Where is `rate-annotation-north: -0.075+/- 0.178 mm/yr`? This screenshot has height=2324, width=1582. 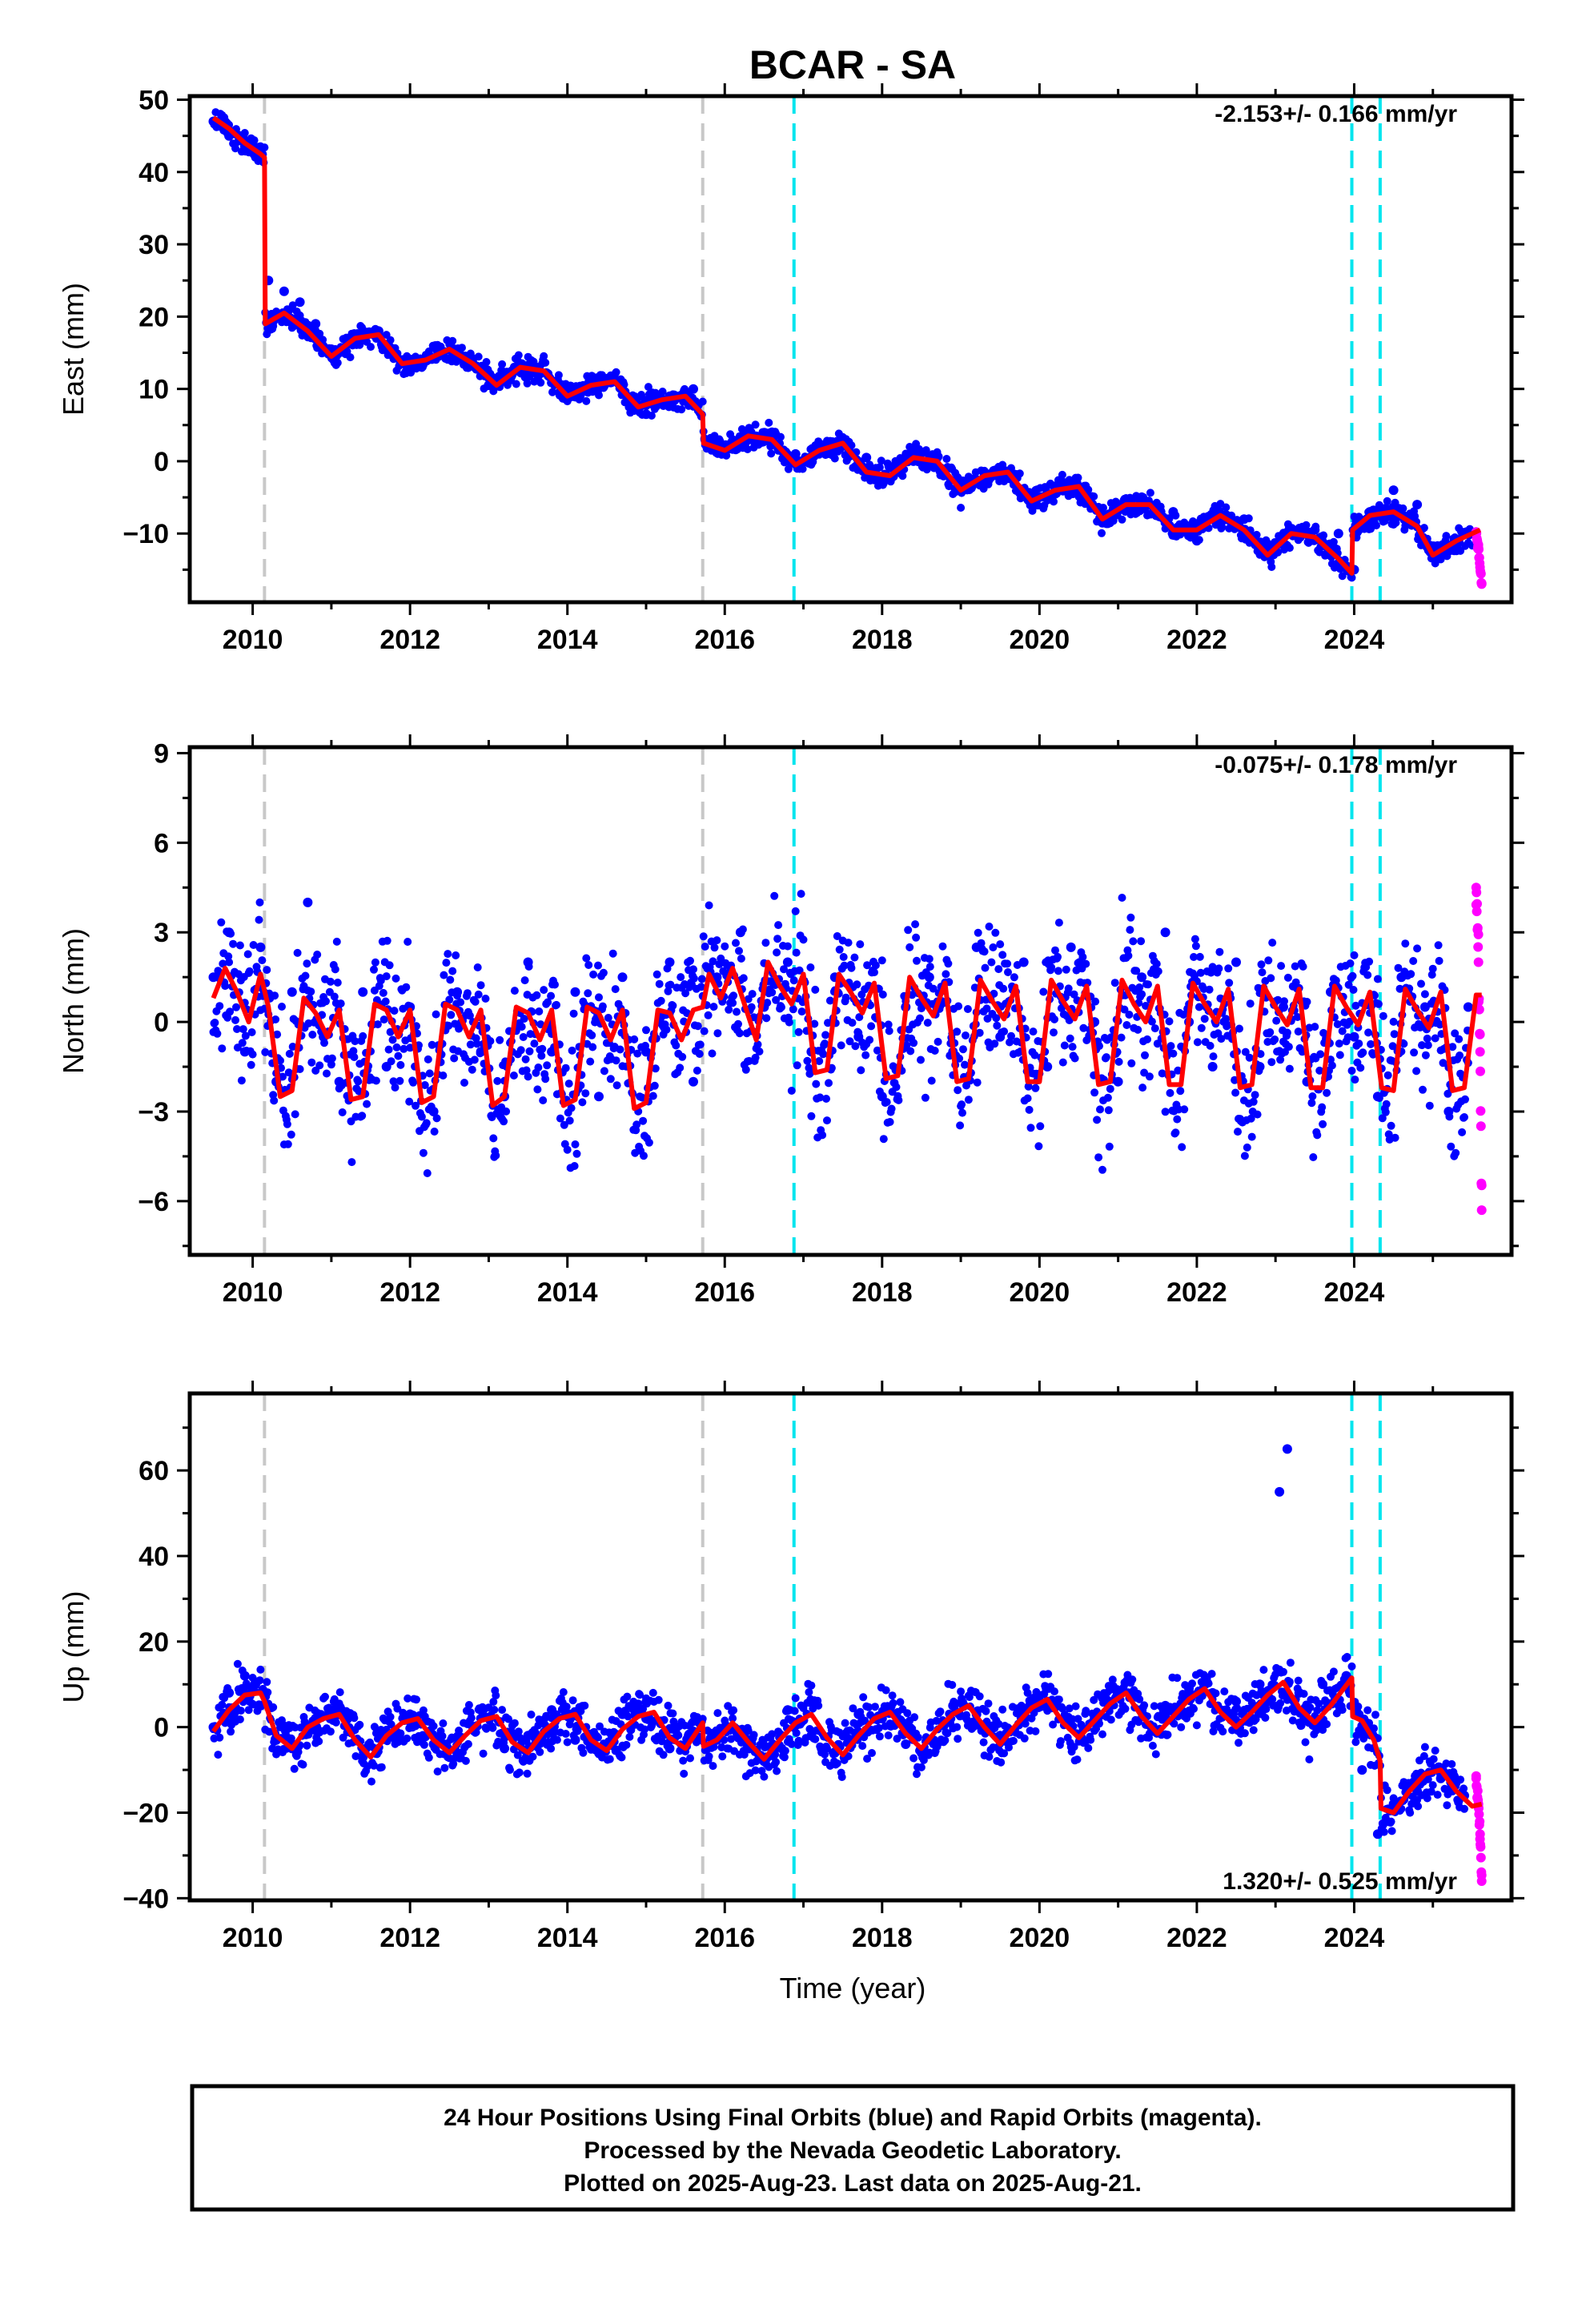
rate-annotation-north: -0.075+/- 0.178 mm/yr is located at coordinates (1336, 765).